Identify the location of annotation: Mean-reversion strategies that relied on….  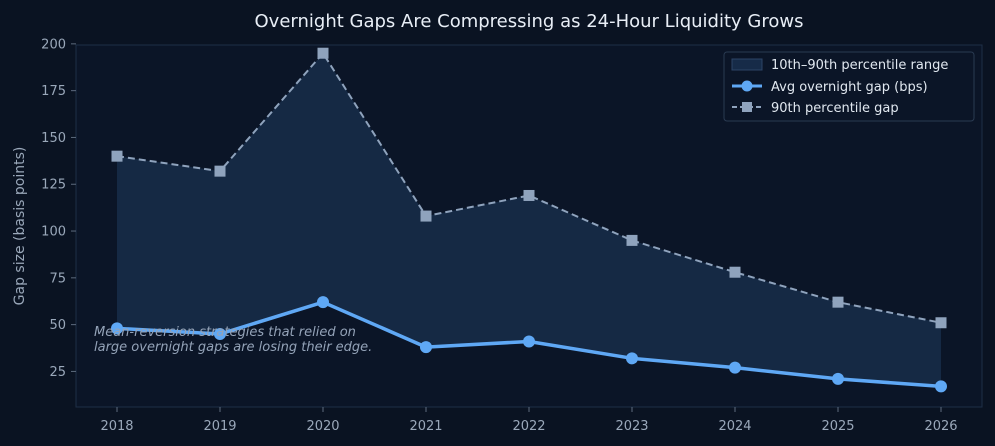
(233, 340).